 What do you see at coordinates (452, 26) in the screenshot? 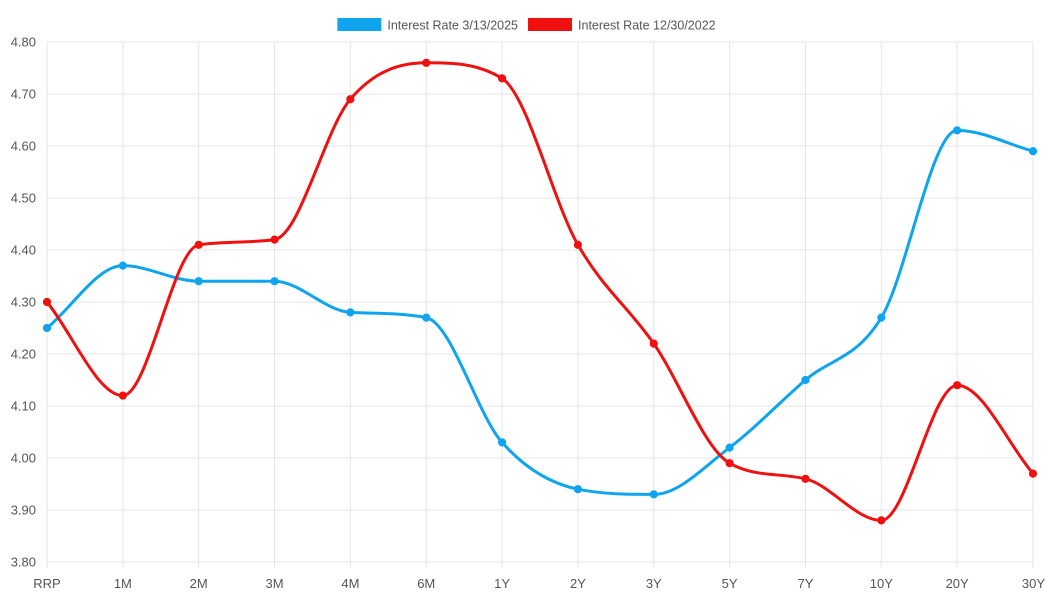
I see `legend-label: Interest Rate 3/13/2025` at bounding box center [452, 26].